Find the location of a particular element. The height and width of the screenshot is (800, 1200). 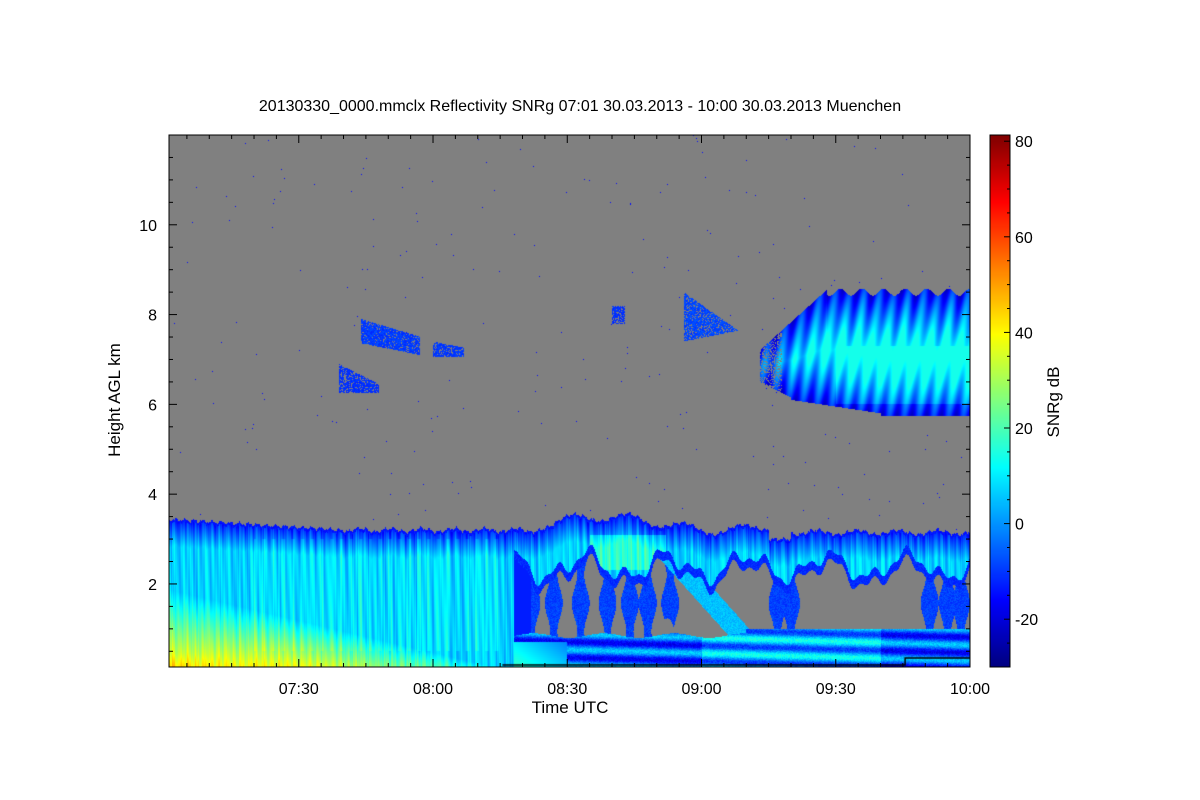

colorbar is located at coordinates (1000, 401).